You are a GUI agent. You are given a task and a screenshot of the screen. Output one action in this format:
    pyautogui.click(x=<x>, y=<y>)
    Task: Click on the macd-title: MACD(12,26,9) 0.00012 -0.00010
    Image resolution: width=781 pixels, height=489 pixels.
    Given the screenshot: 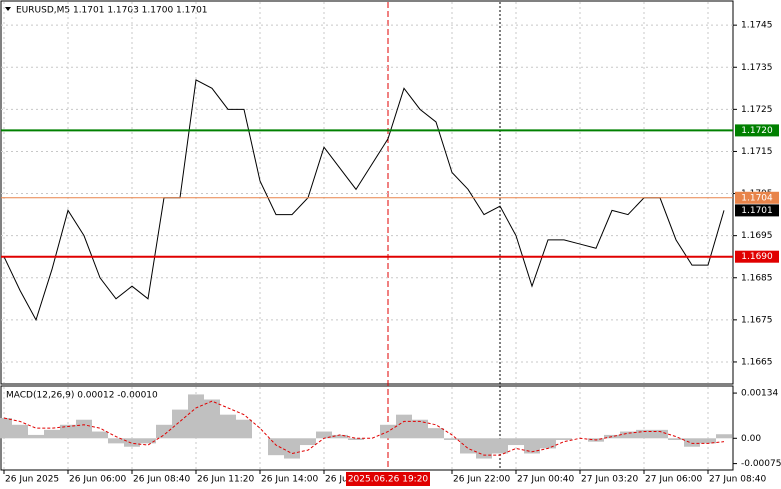 What is the action you would take?
    pyautogui.click(x=82, y=396)
    